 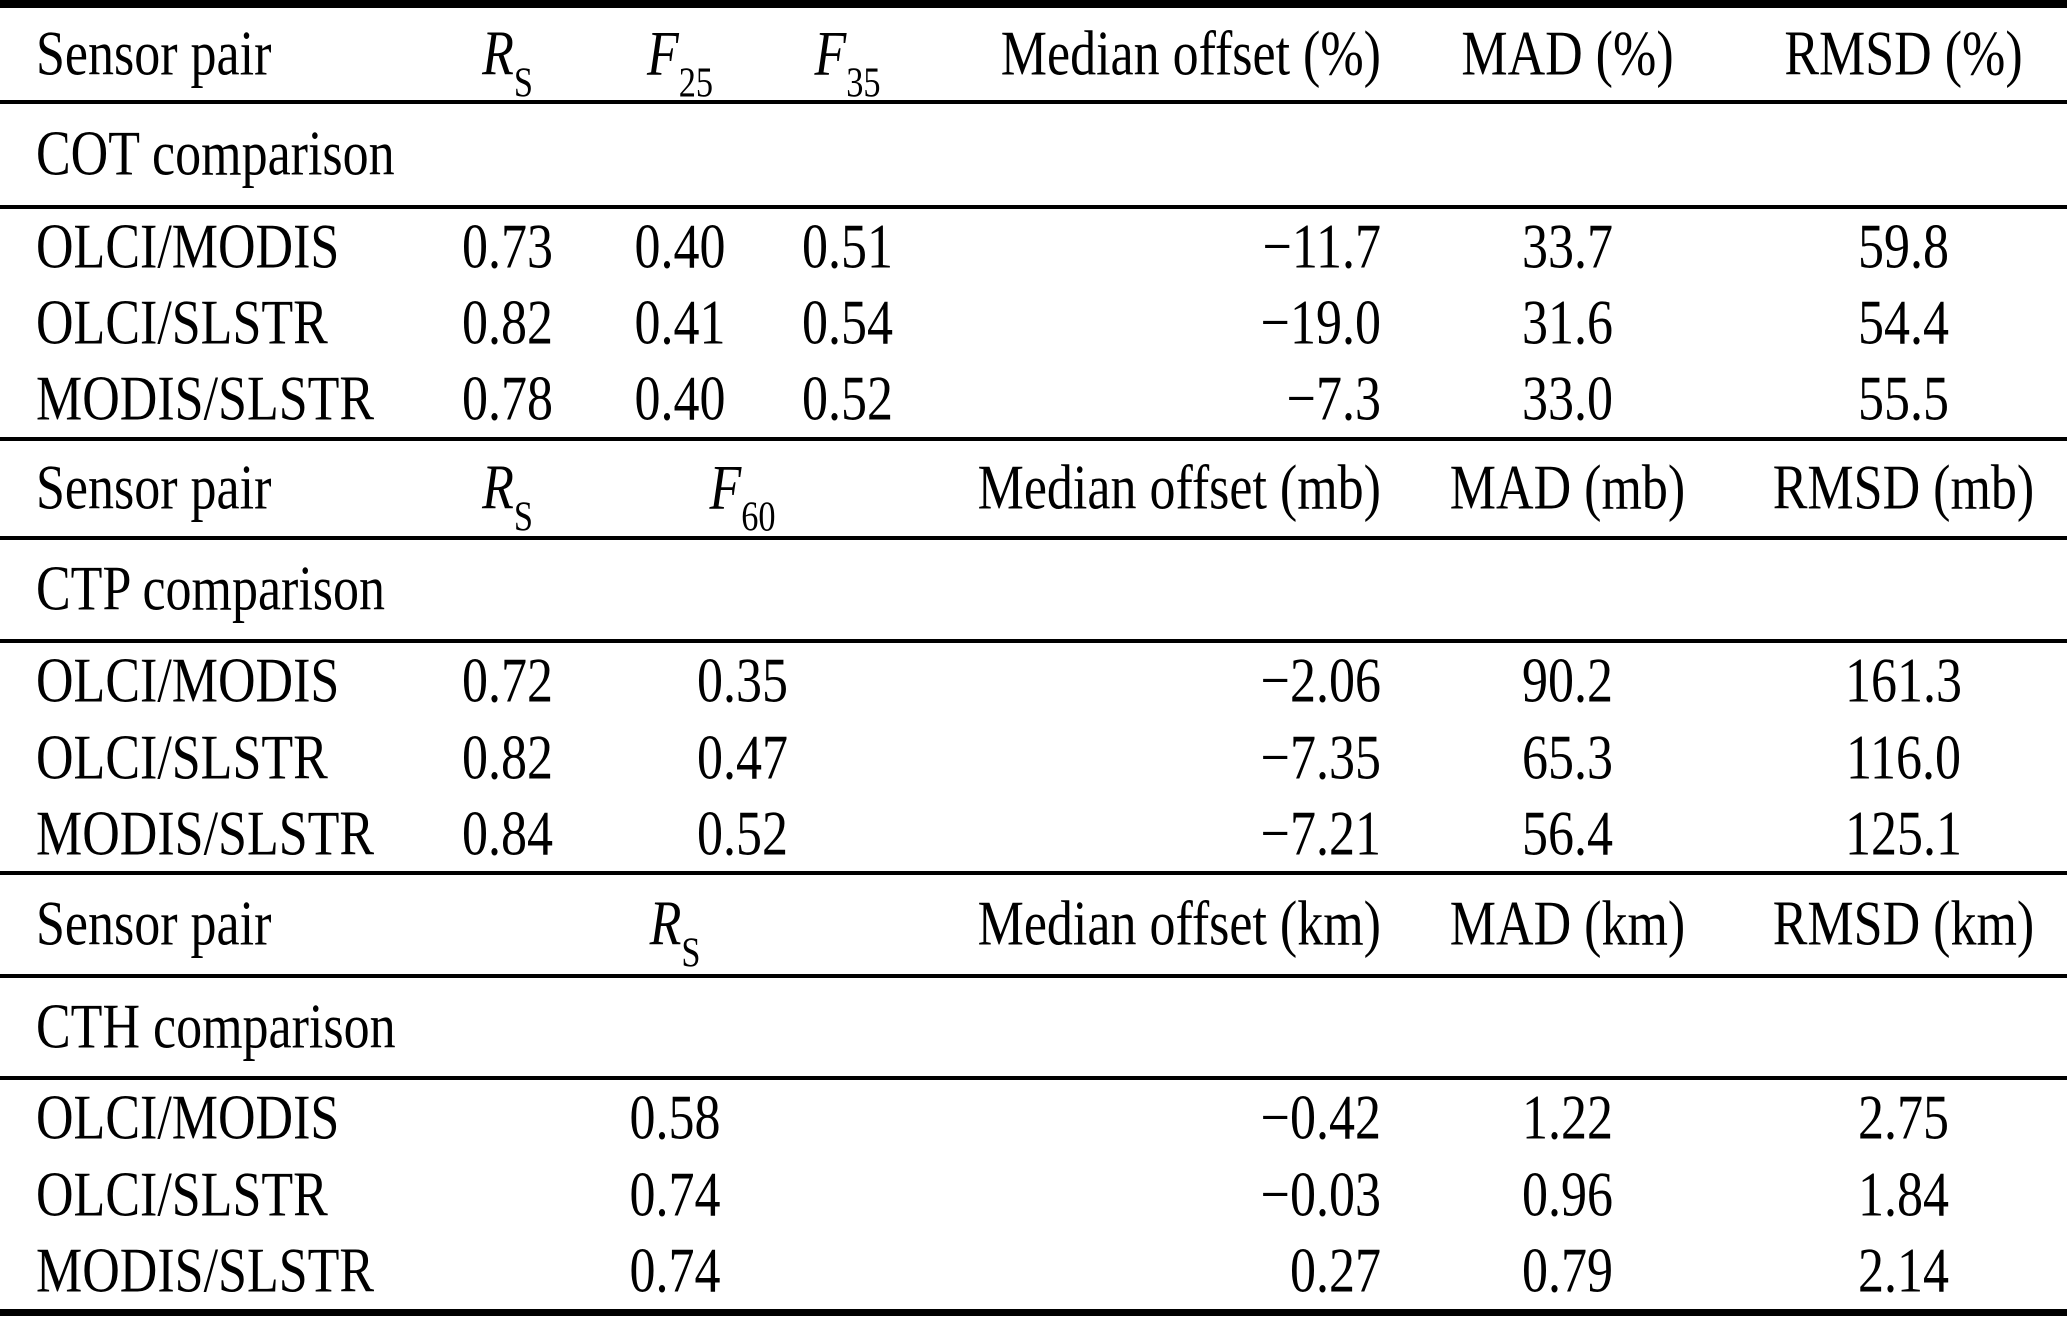 I want to click on cell-rs: 0.72, so click(x=507, y=681).